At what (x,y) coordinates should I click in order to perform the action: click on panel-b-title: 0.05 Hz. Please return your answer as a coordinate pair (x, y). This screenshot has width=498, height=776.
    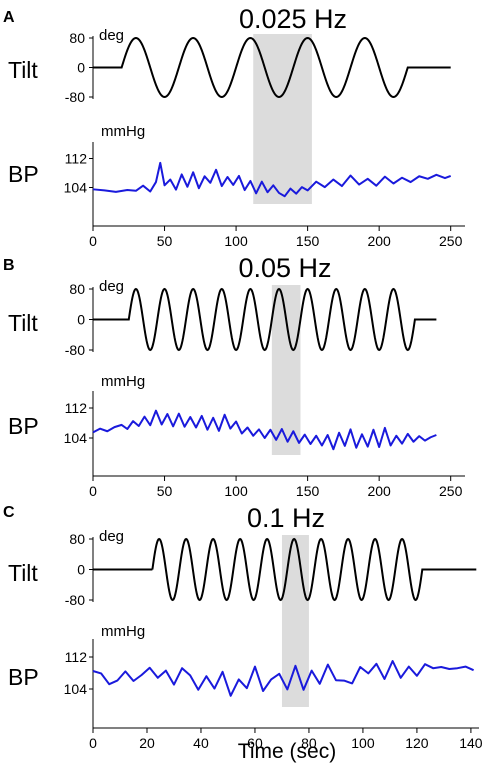
    Looking at the image, I should click on (284, 268).